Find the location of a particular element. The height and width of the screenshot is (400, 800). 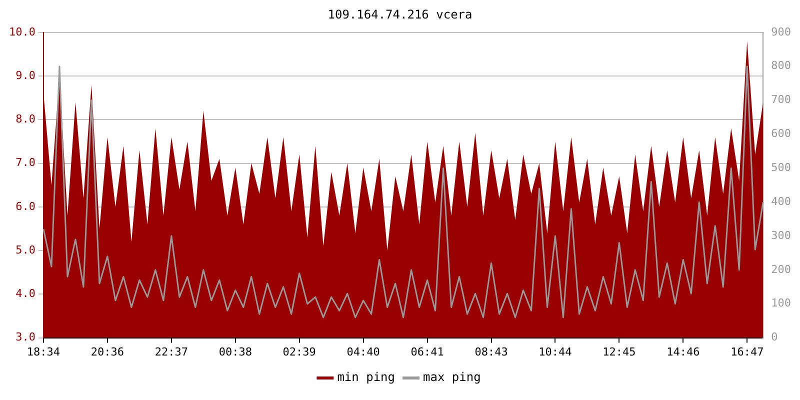

legend-label: max ping is located at coordinates (452, 377).